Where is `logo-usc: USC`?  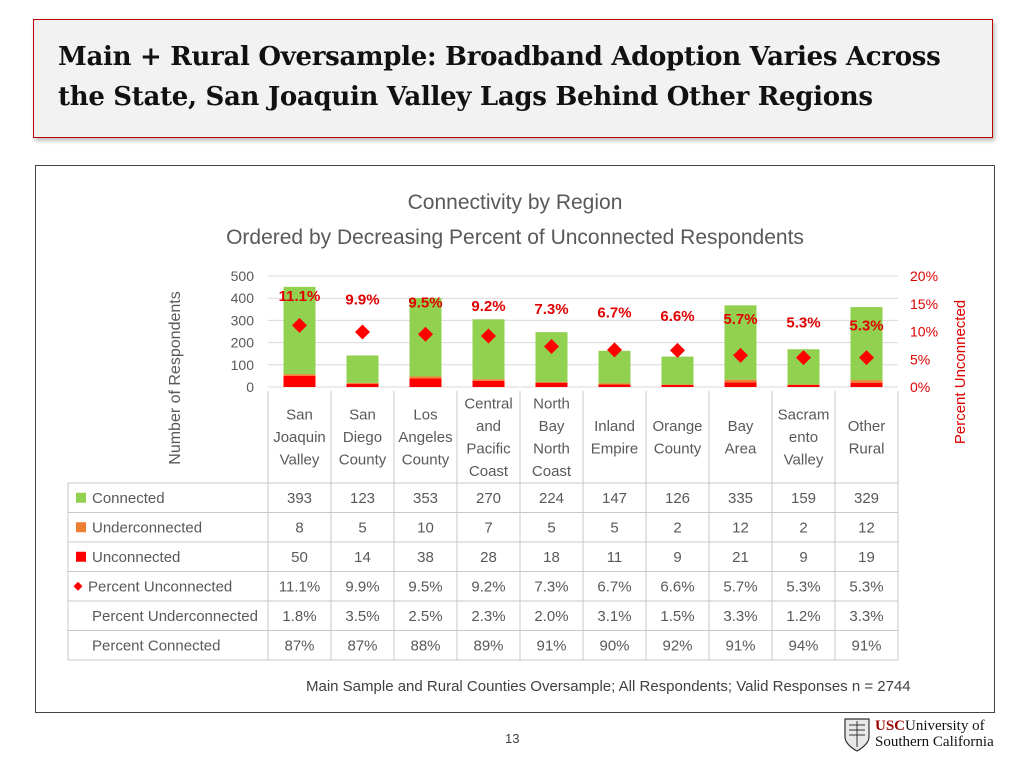
logo-usc: USC is located at coordinates (890, 726).